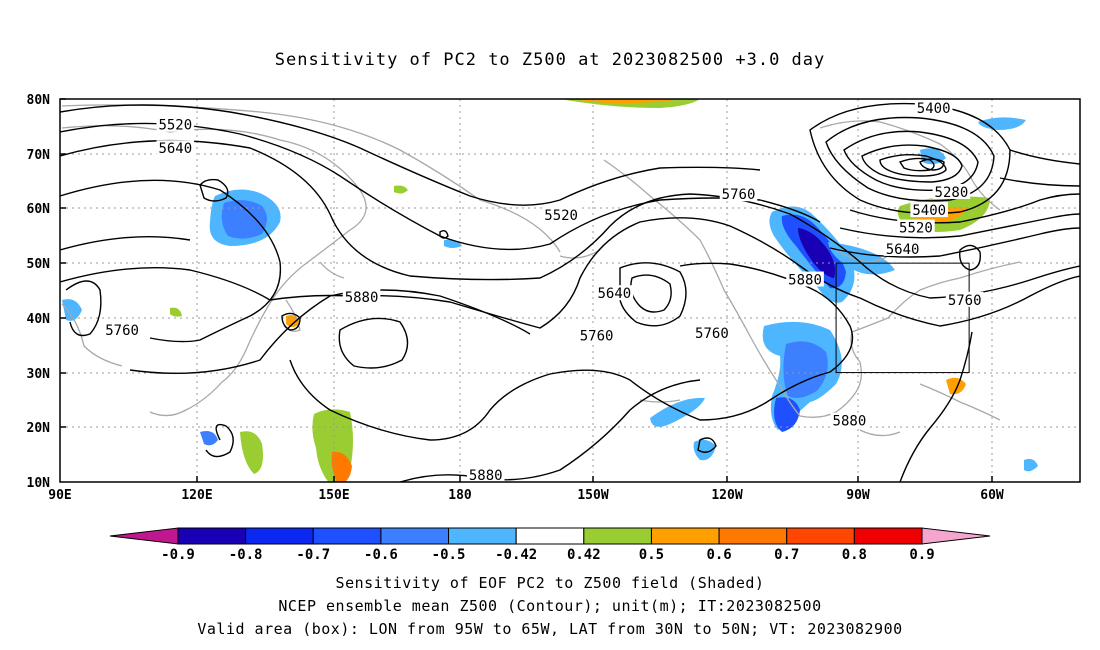 The width and height of the screenshot is (1100, 650). Describe the element at coordinates (726, 495) in the screenshot. I see `lon-label: 120W` at that location.